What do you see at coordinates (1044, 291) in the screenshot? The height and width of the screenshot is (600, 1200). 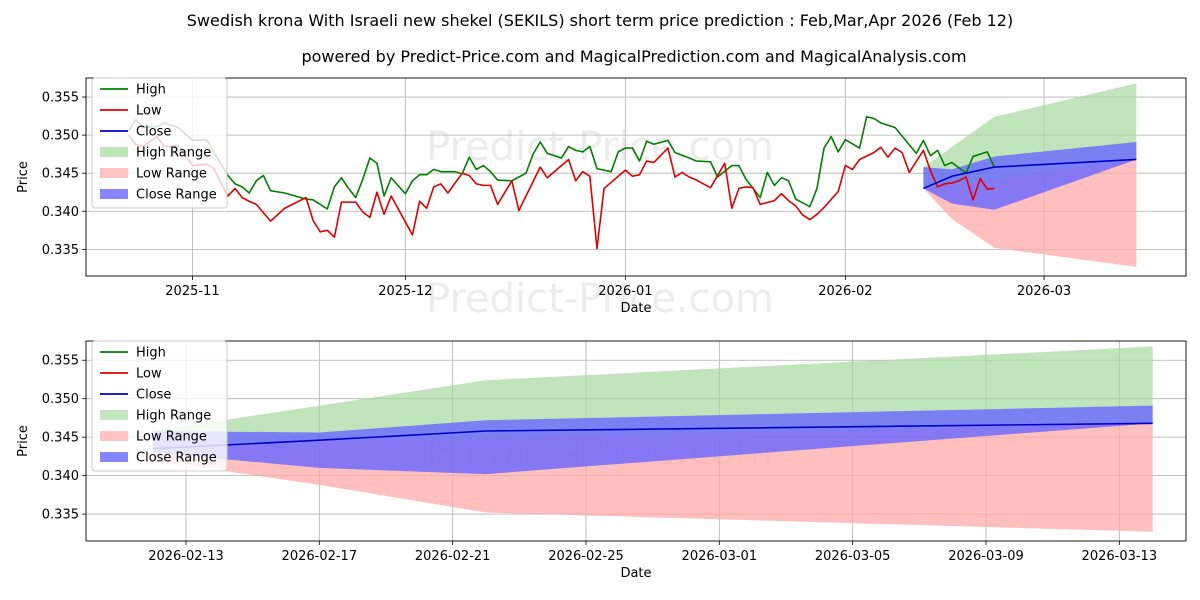 I see `x-tick-label: 2026-03` at bounding box center [1044, 291].